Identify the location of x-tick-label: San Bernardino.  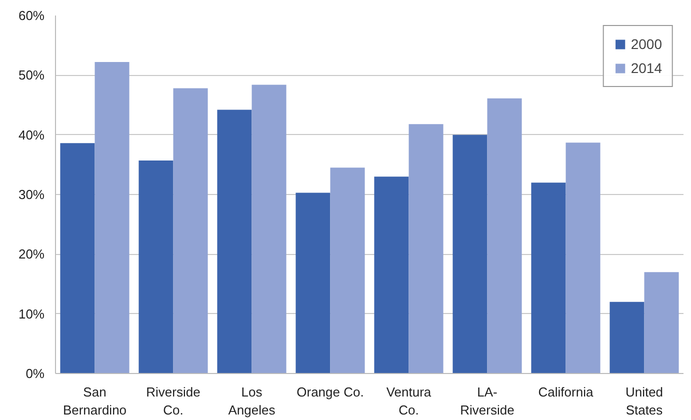
(94, 401).